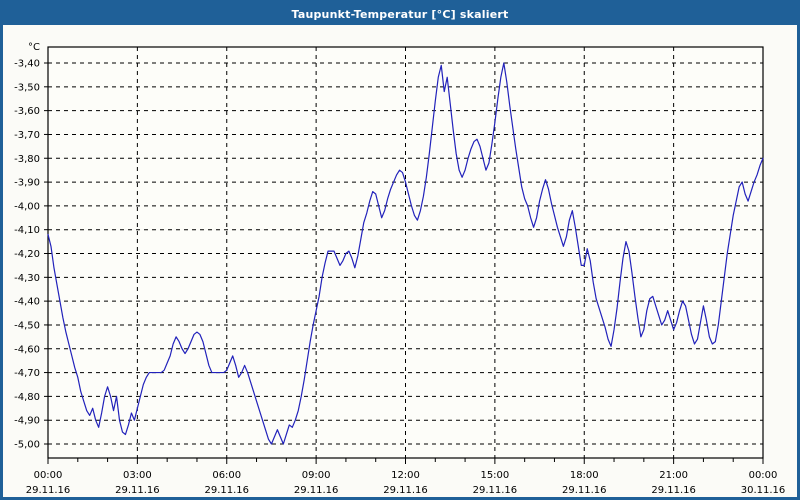 This screenshot has width=800, height=500. What do you see at coordinates (27, 349) in the screenshot?
I see `y-tick-label: -4,60` at bounding box center [27, 349].